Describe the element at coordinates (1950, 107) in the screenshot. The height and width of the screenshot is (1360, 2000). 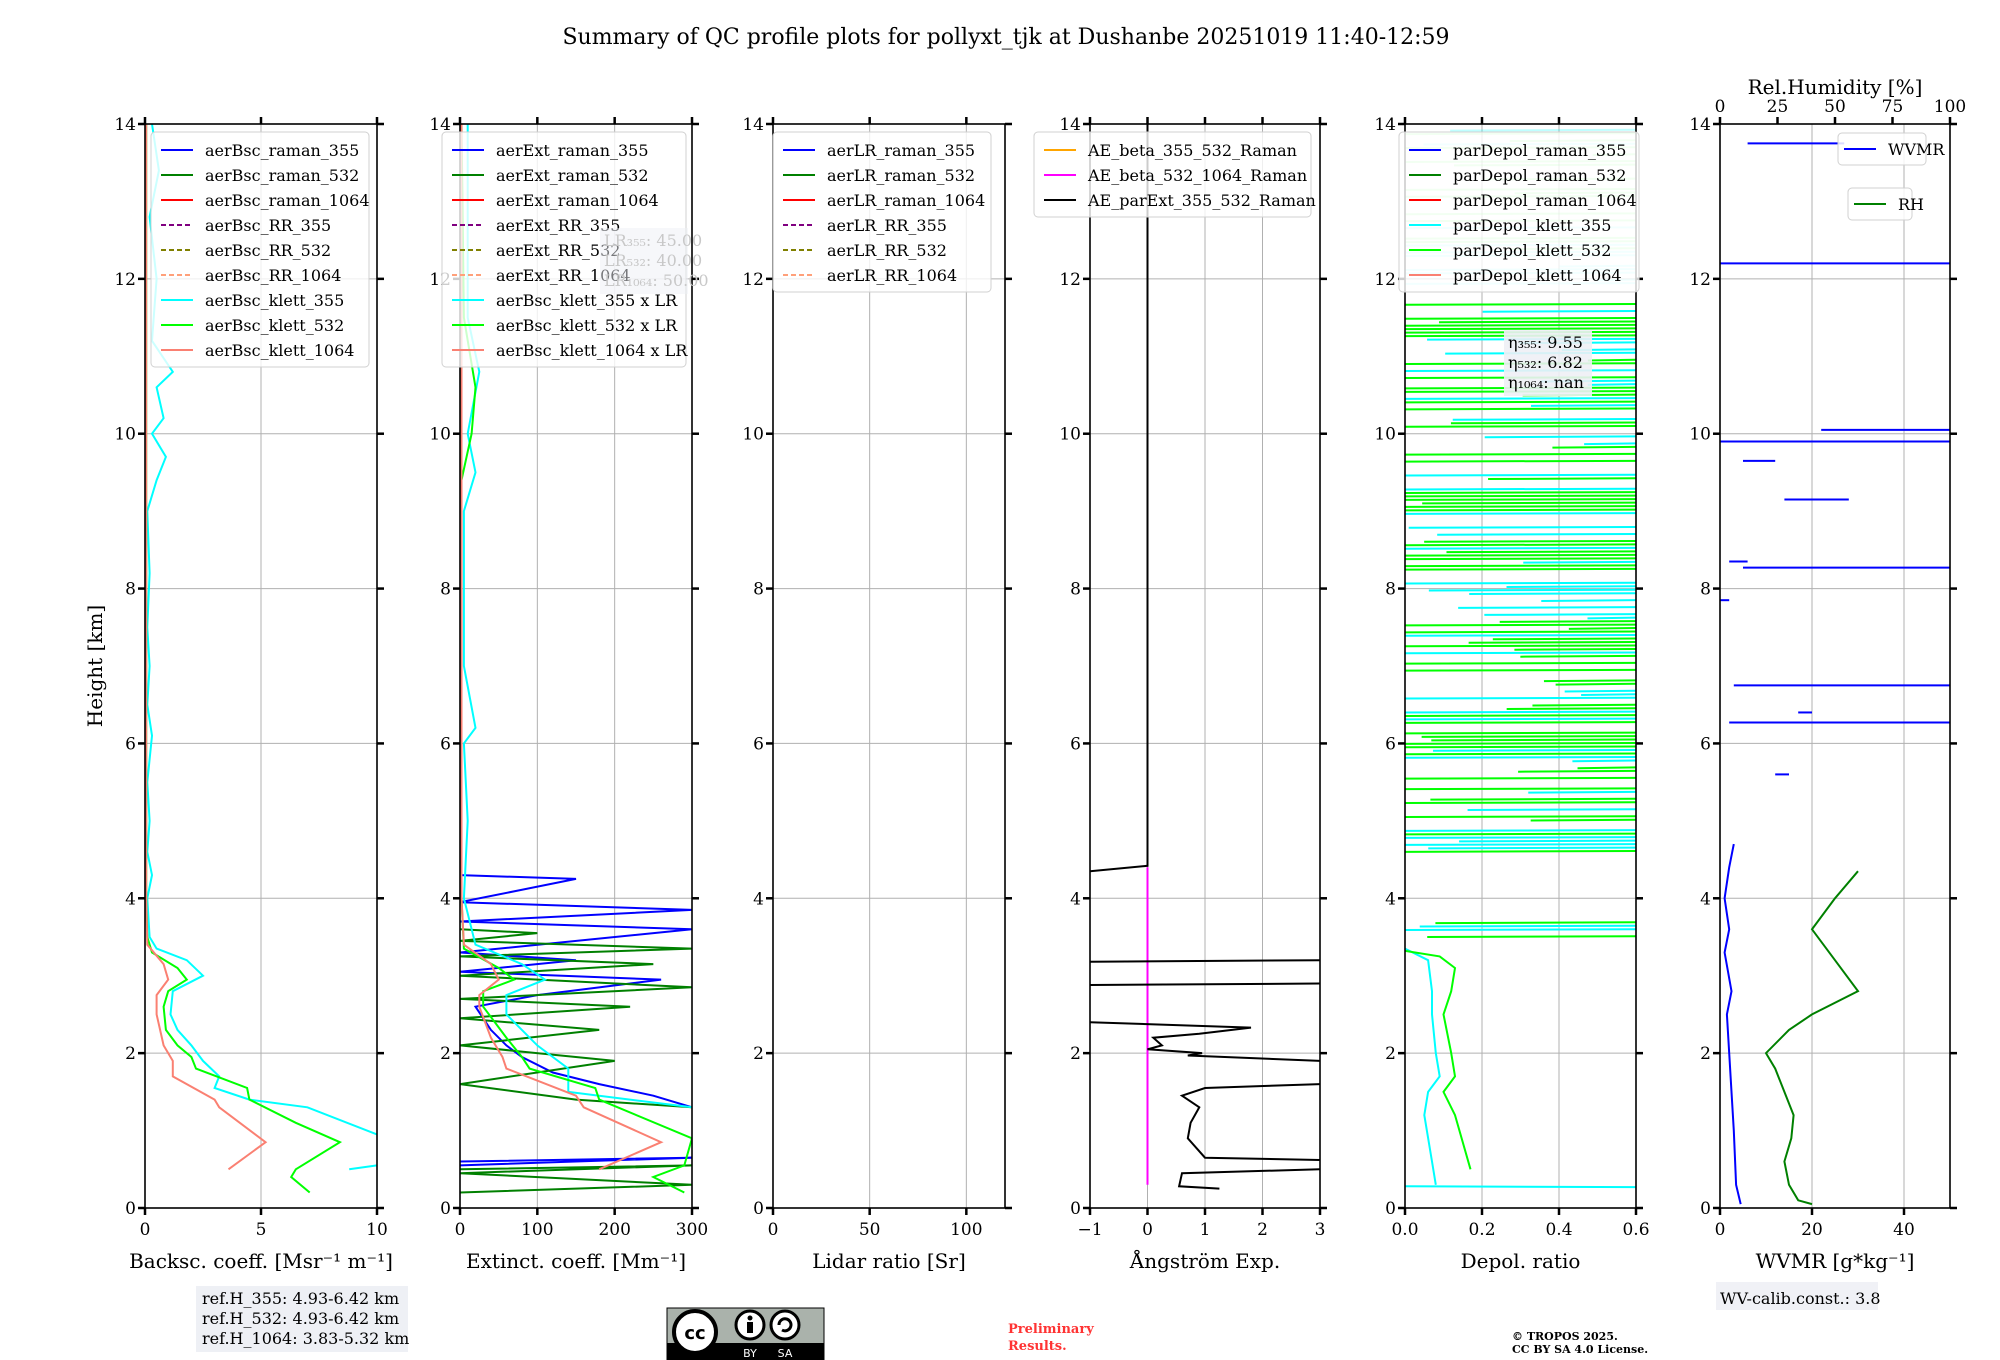
I see `top-x-tick-label: 100` at that location.